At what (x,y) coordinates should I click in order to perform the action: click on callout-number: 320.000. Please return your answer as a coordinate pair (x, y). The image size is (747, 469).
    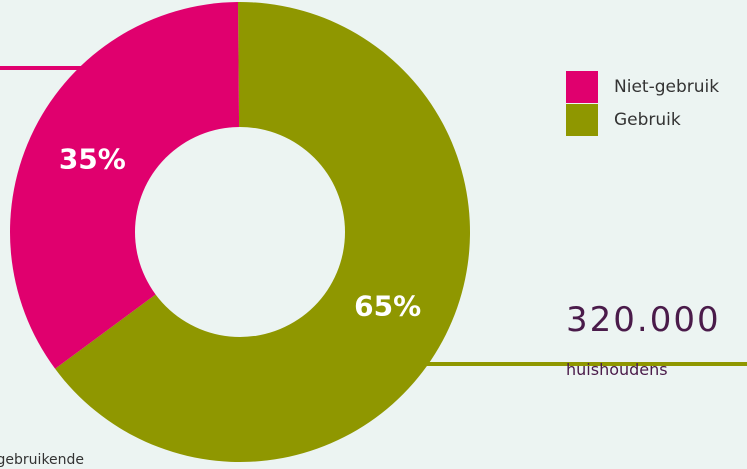
    Looking at the image, I should click on (643, 320).